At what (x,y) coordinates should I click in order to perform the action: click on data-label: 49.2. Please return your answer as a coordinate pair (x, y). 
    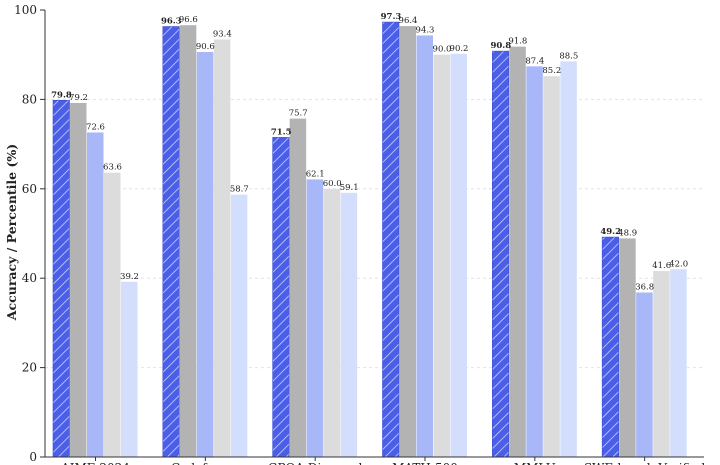
    Looking at the image, I should click on (610, 232).